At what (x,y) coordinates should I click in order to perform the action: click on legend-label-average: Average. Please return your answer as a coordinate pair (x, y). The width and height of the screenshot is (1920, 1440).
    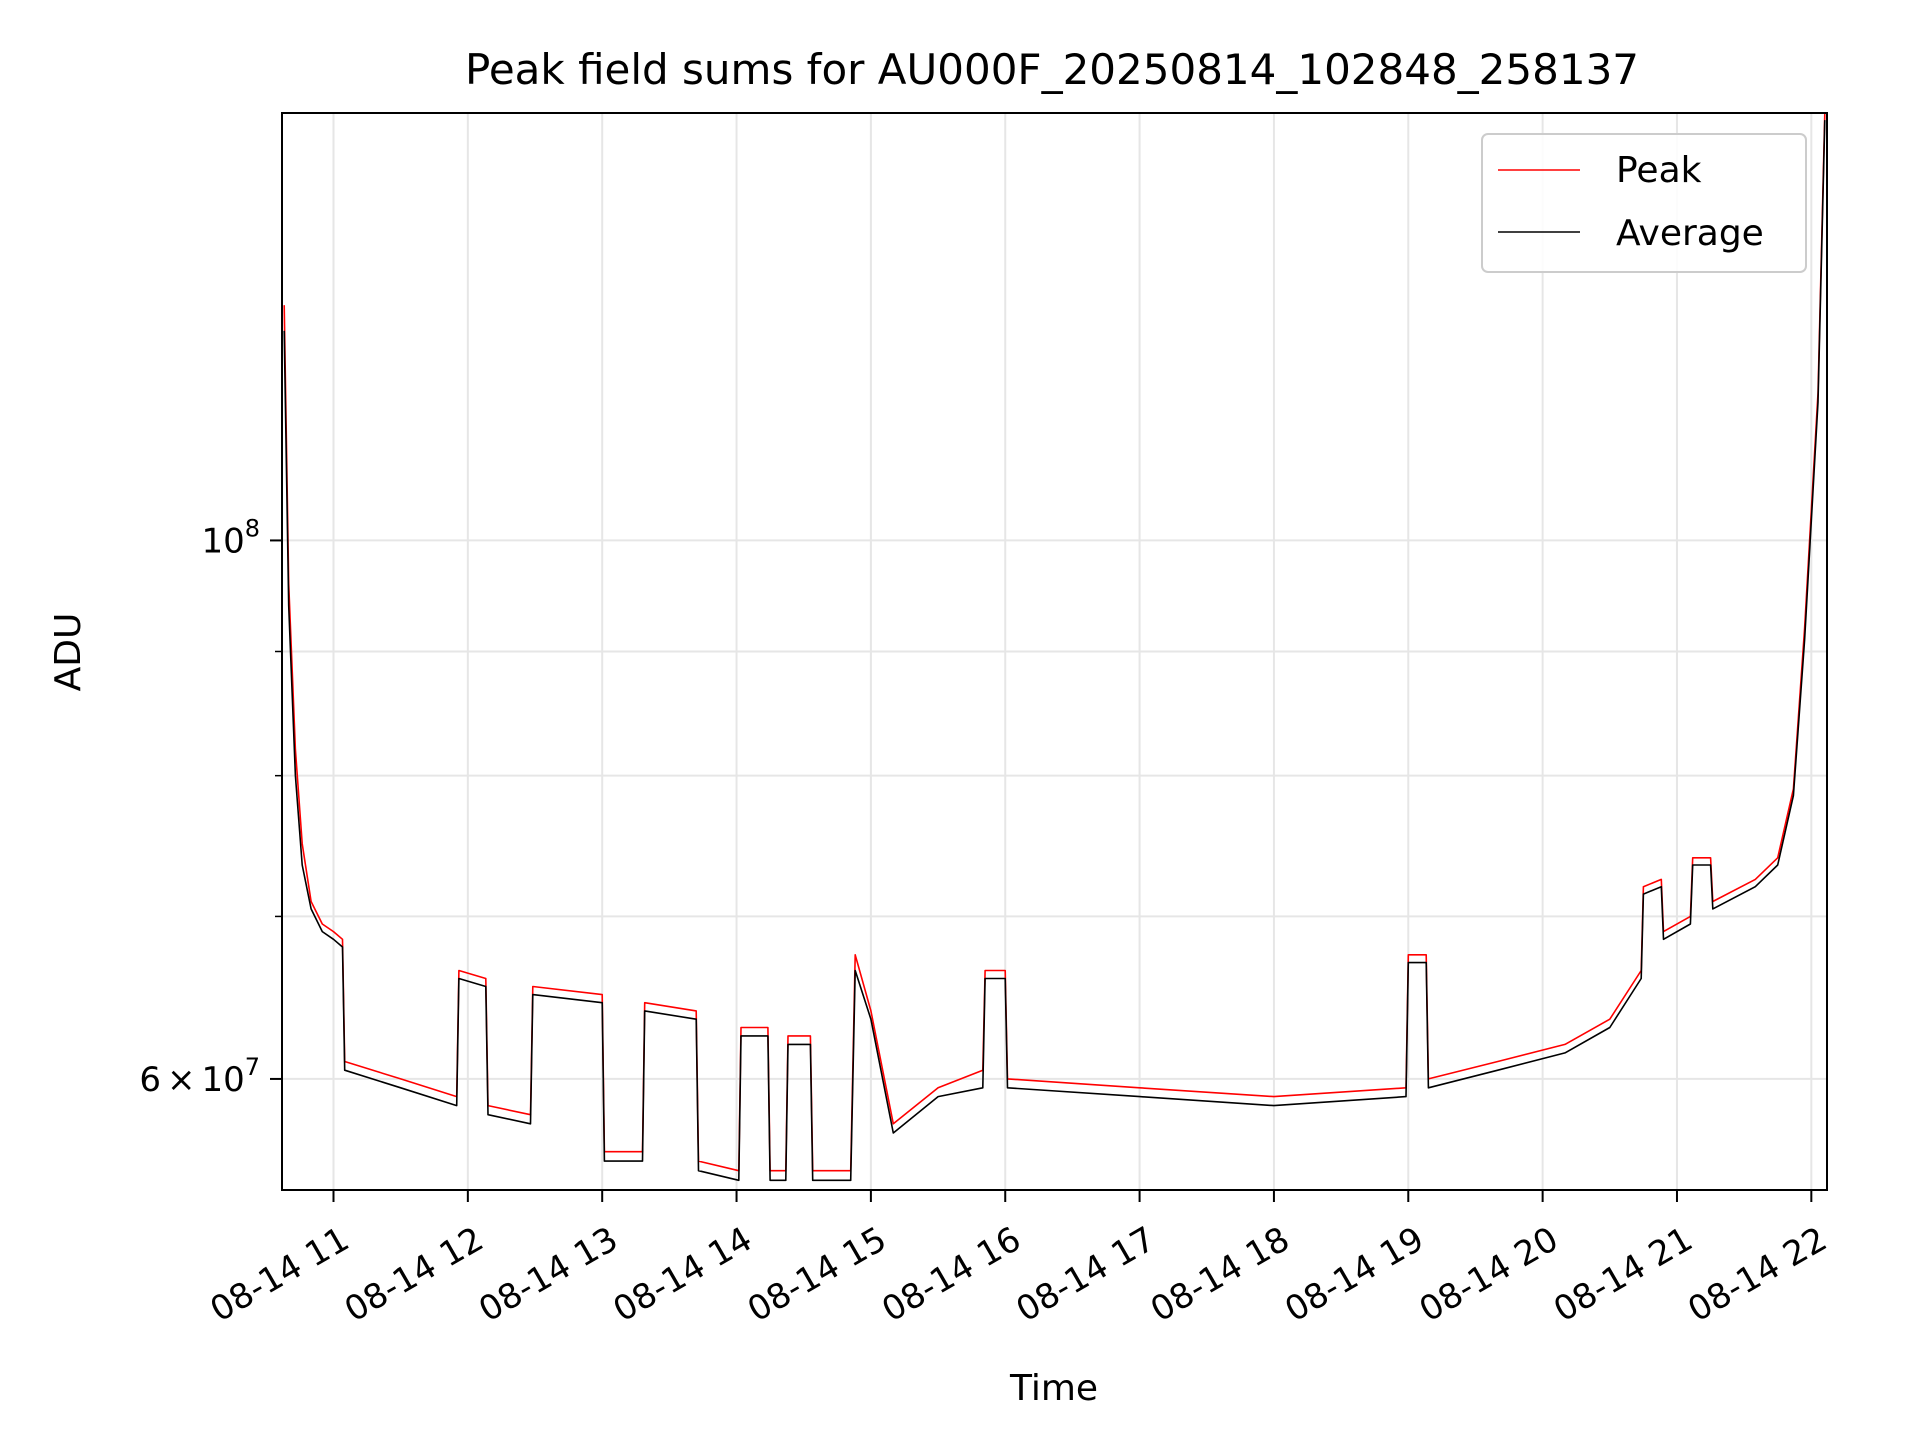
    Looking at the image, I should click on (1690, 233).